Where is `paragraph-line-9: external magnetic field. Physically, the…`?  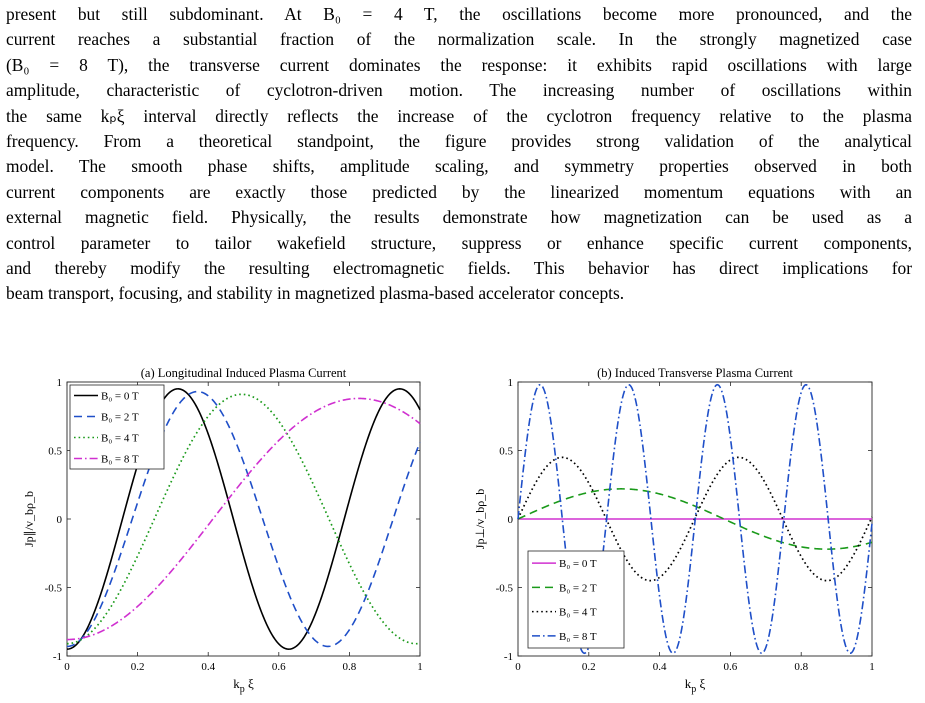 paragraph-line-9: external magnetic field. Physically, the… is located at coordinates (459, 217).